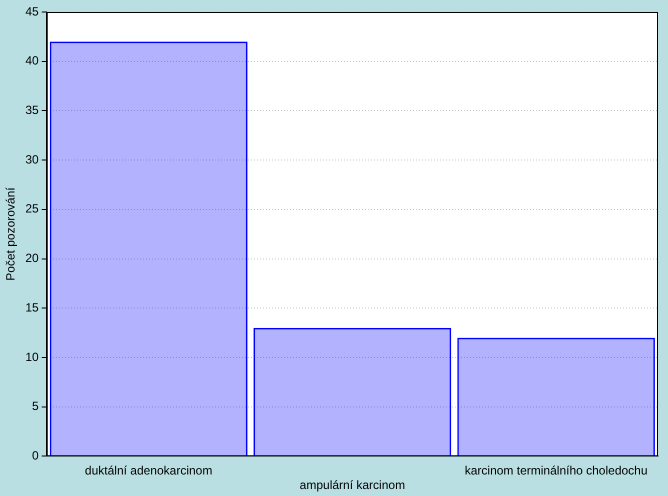  Describe the element at coordinates (556, 471) in the screenshot. I see `x-tick-label: karcinom terminálního choledochu` at that location.